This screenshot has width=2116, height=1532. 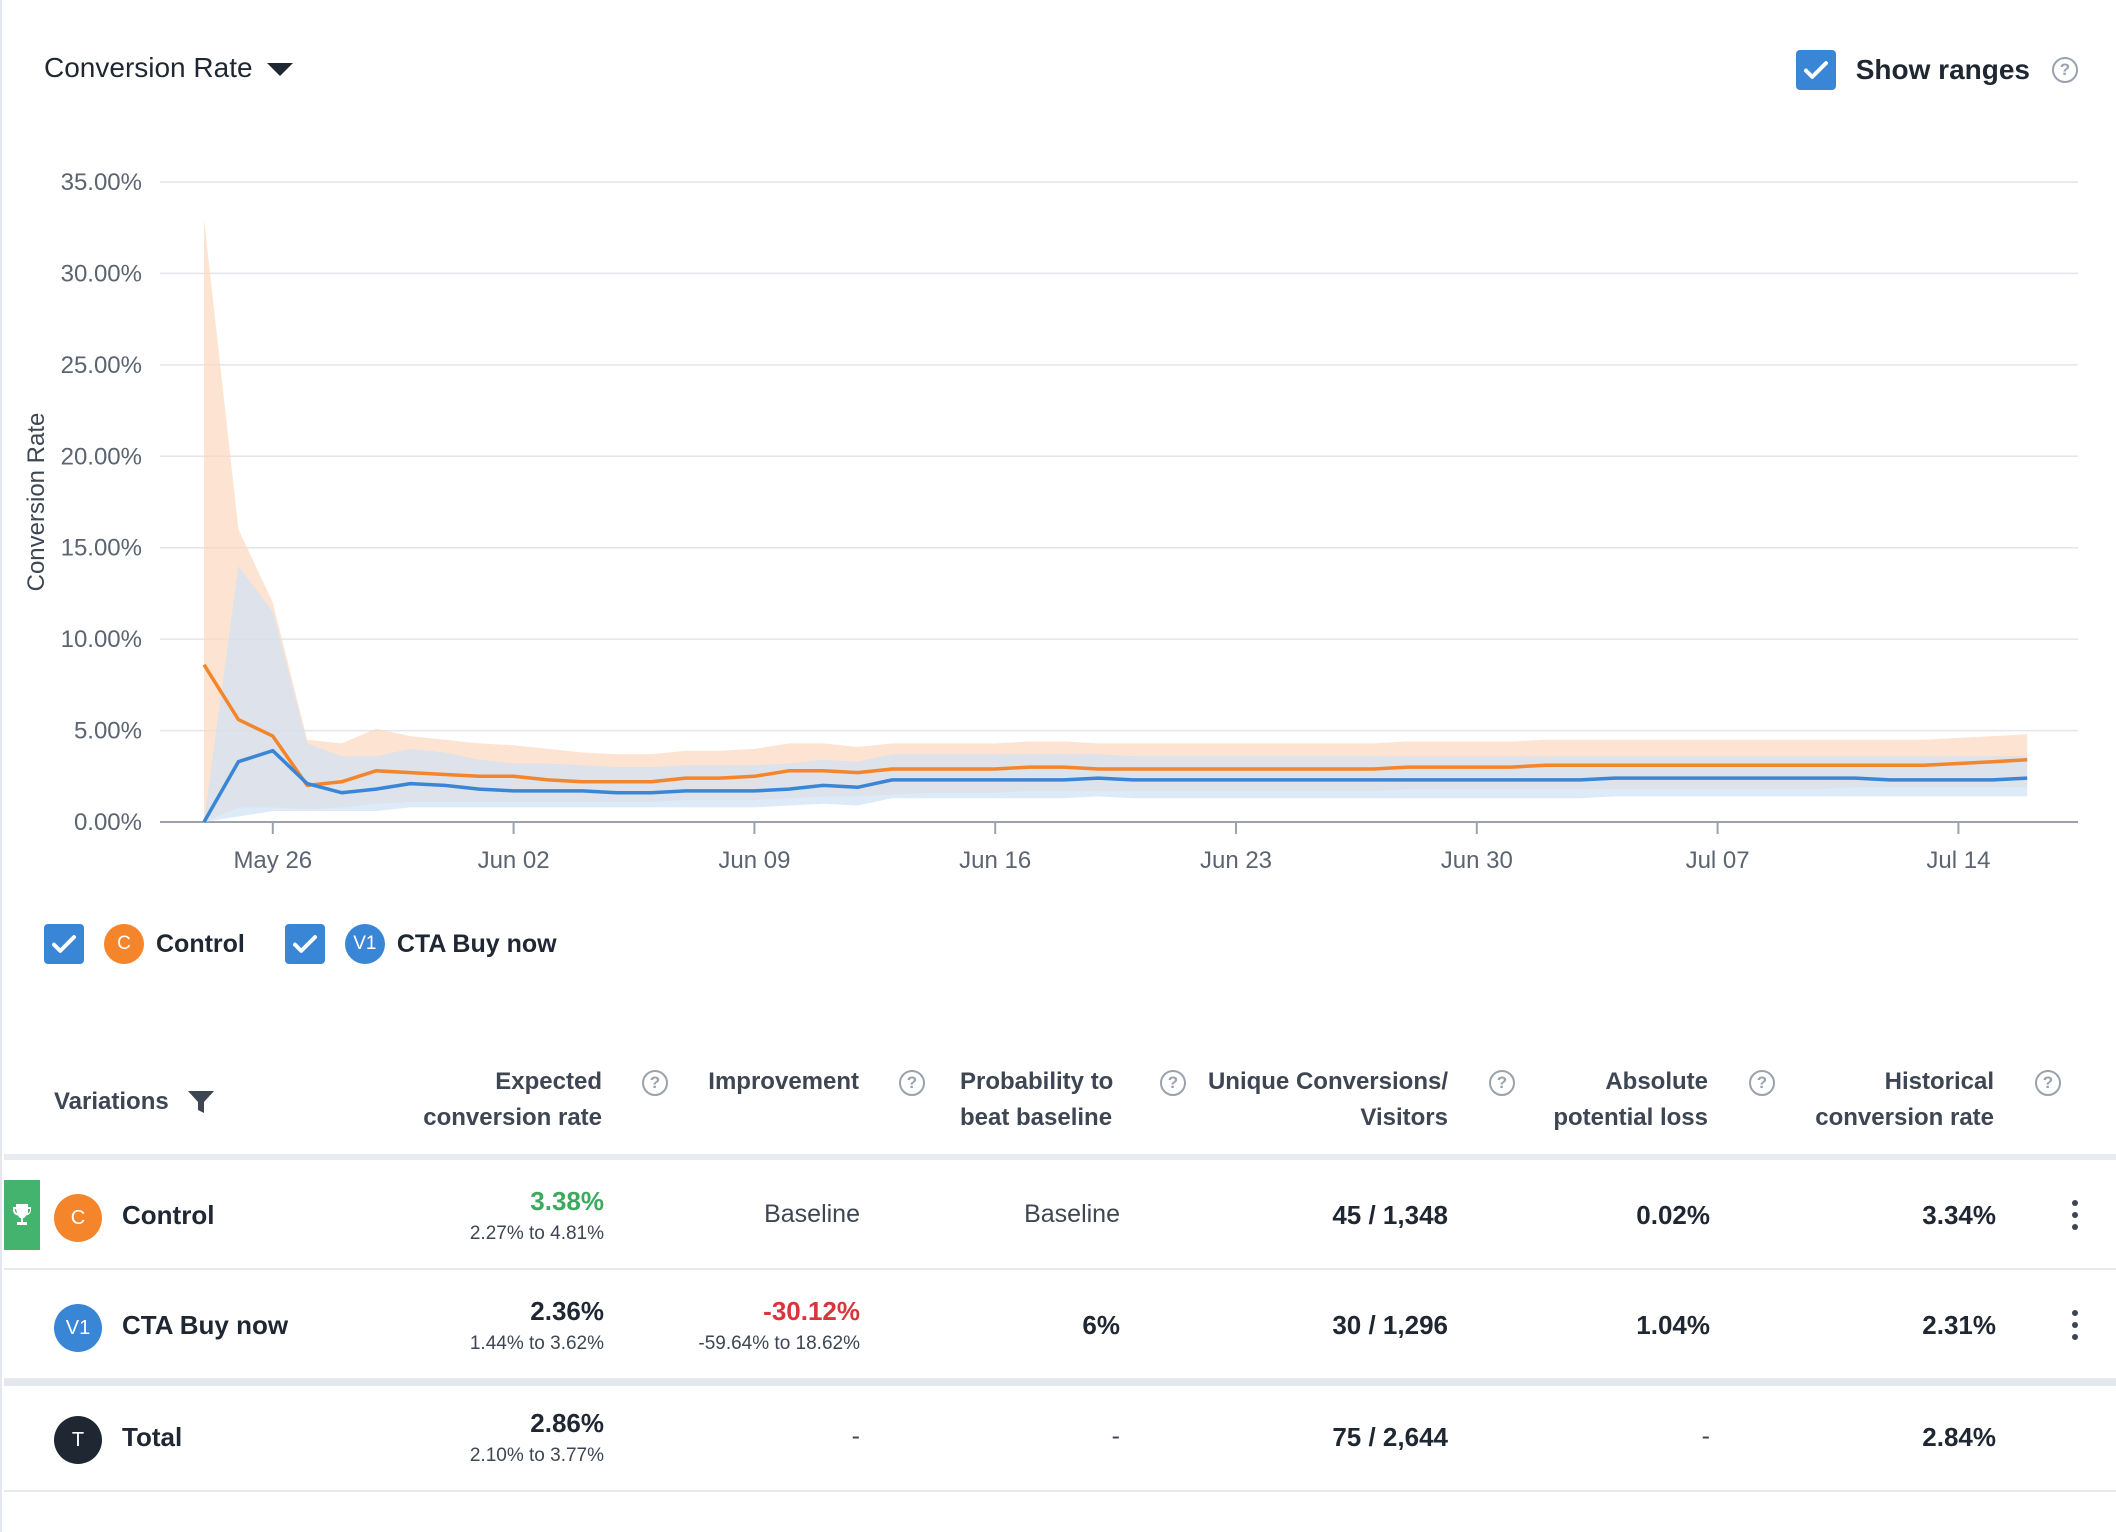 What do you see at coordinates (536, 1343) in the screenshot?
I see `expected-rate-range: 1.44% to 3.62%` at bounding box center [536, 1343].